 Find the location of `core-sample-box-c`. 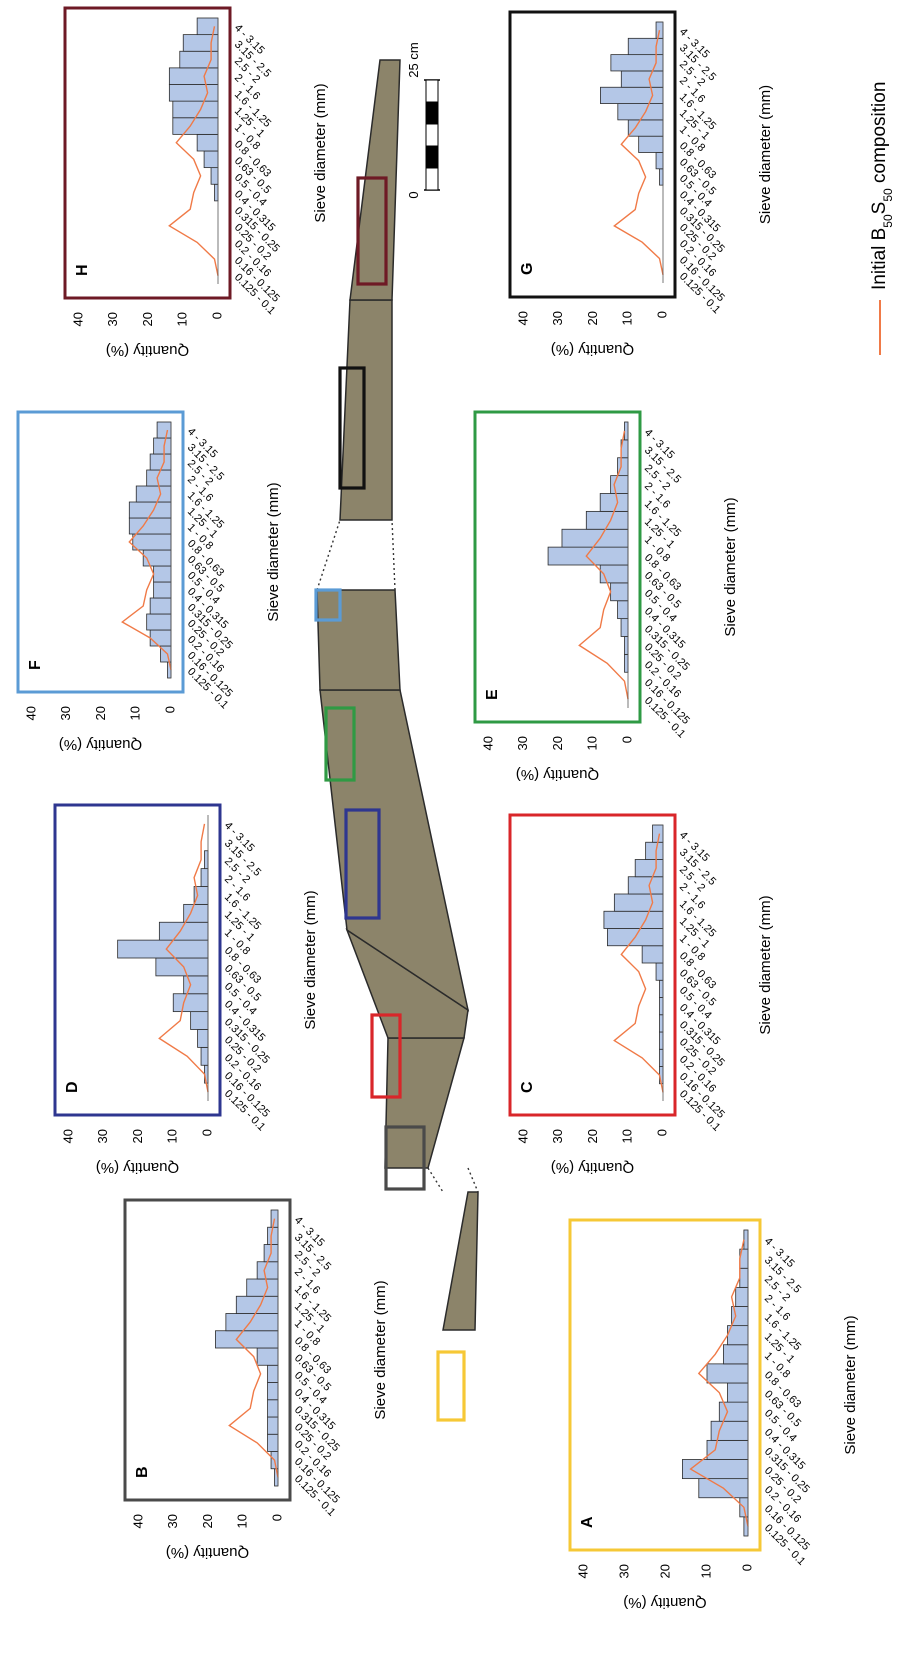

core-sample-box-c is located at coordinates (386, 1056).